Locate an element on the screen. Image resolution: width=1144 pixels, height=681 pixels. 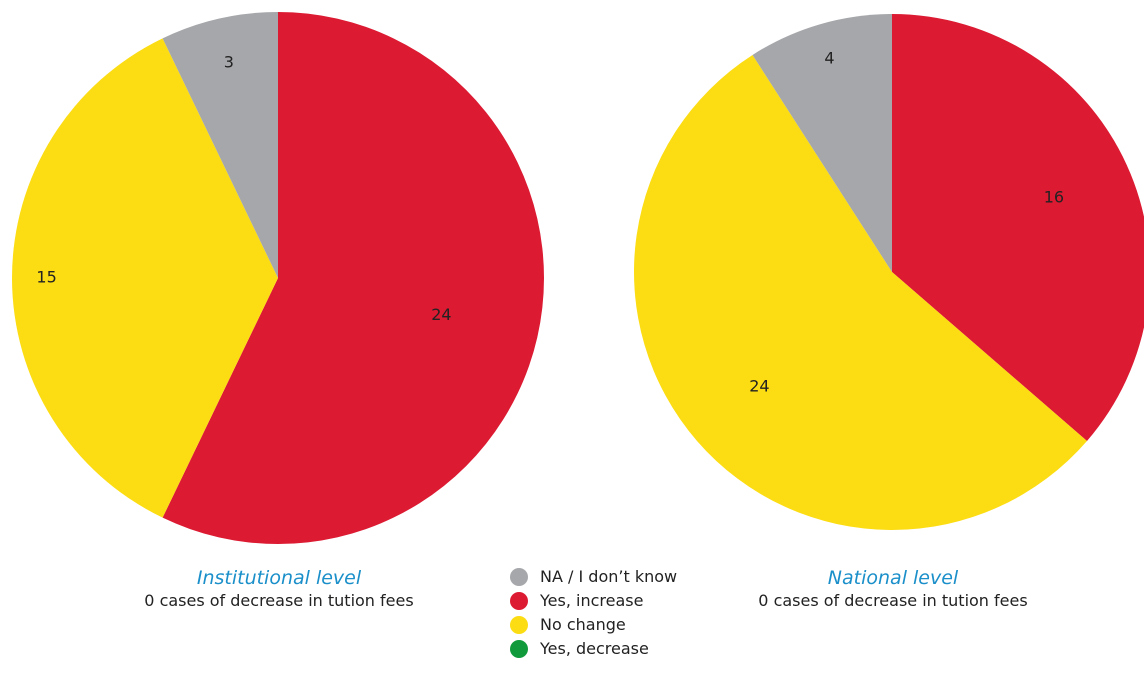
institutional-subtitle: 0 cases of decrease in tution fees is located at coordinates (279, 600).